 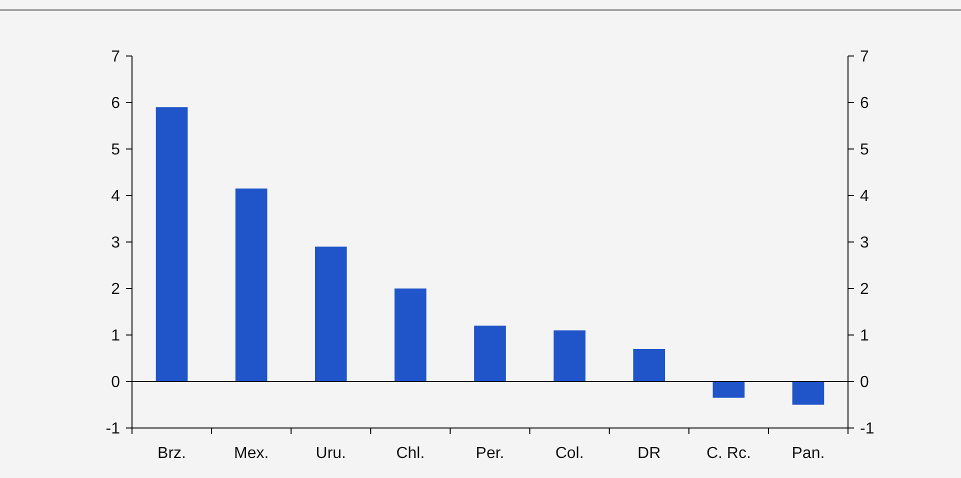 I want to click on x-tick-label: Per., so click(x=490, y=453).